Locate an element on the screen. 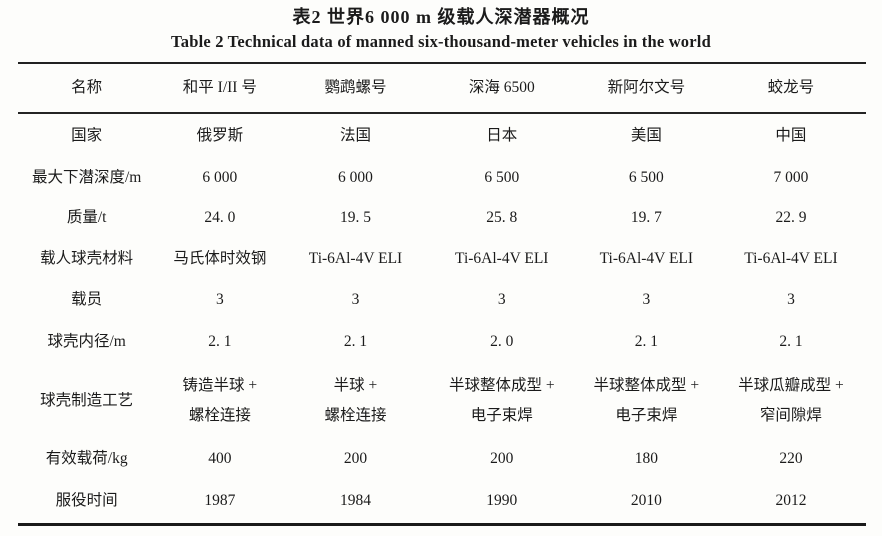 This screenshot has height=536, width=882. col-header-nautile: 鹦鹉螺号 is located at coordinates (355, 88).